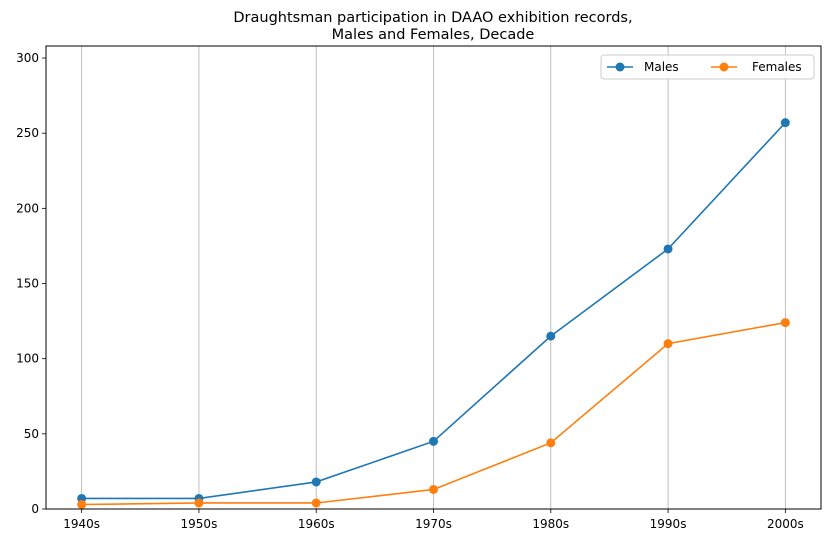 The width and height of the screenshot is (831, 543). I want to click on chart-title-line-2: Males and Females, Decade, so click(433, 35).